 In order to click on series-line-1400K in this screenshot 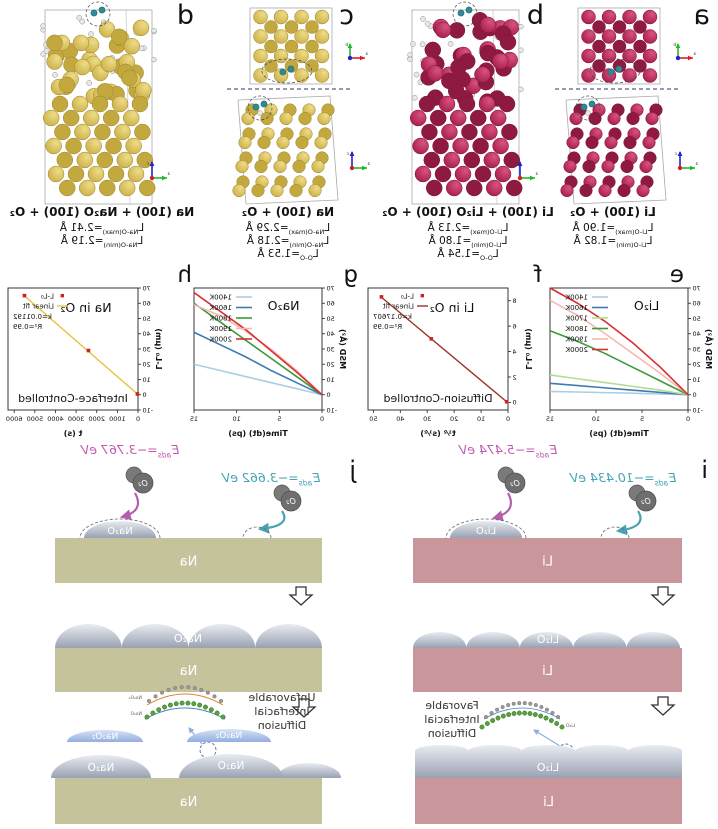, I will do `click(258, 379)`.